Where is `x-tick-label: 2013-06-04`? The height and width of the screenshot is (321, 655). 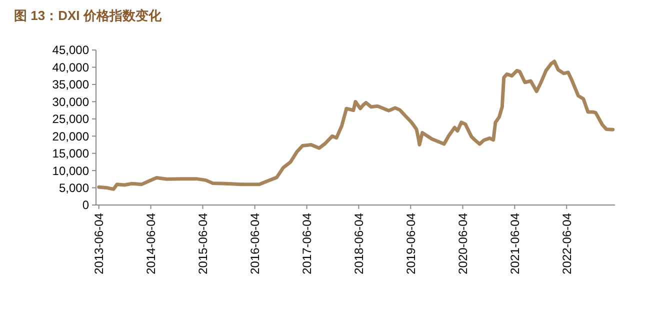 x-tick-label: 2013-06-04 is located at coordinates (99, 243).